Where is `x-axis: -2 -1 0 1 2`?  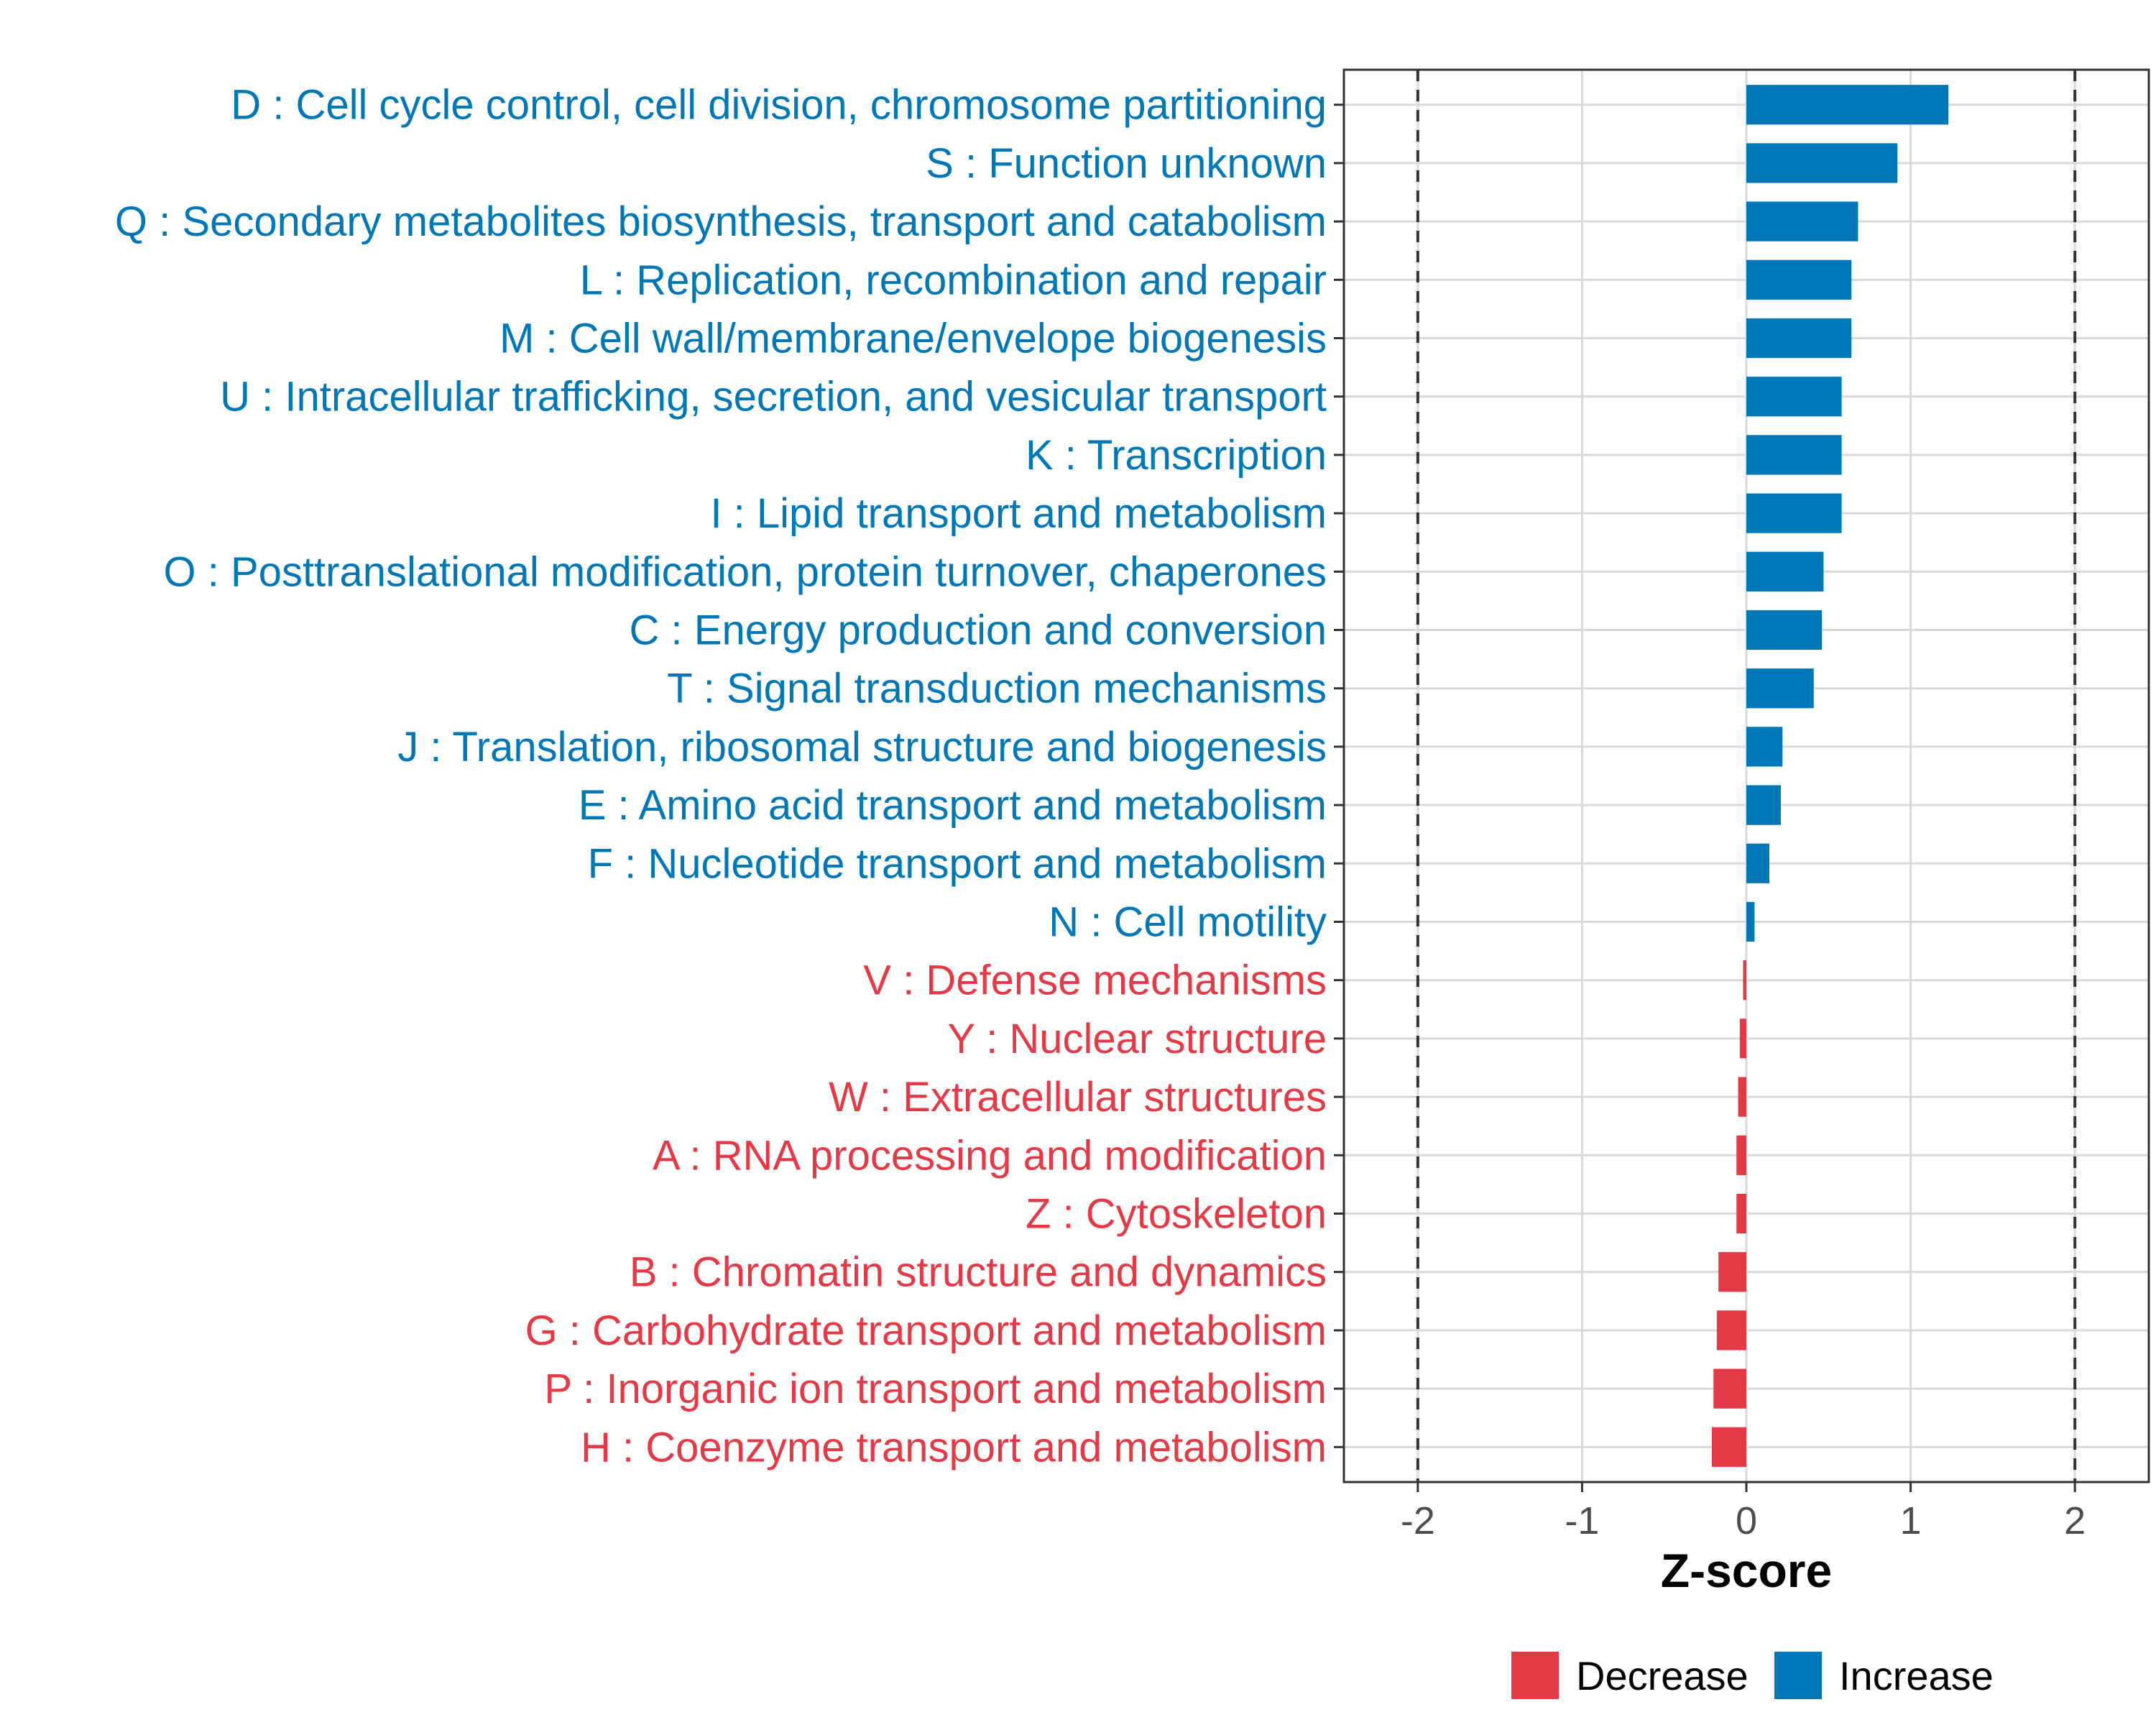
x-axis: -2 -1 0 1 2 is located at coordinates (1744, 1512).